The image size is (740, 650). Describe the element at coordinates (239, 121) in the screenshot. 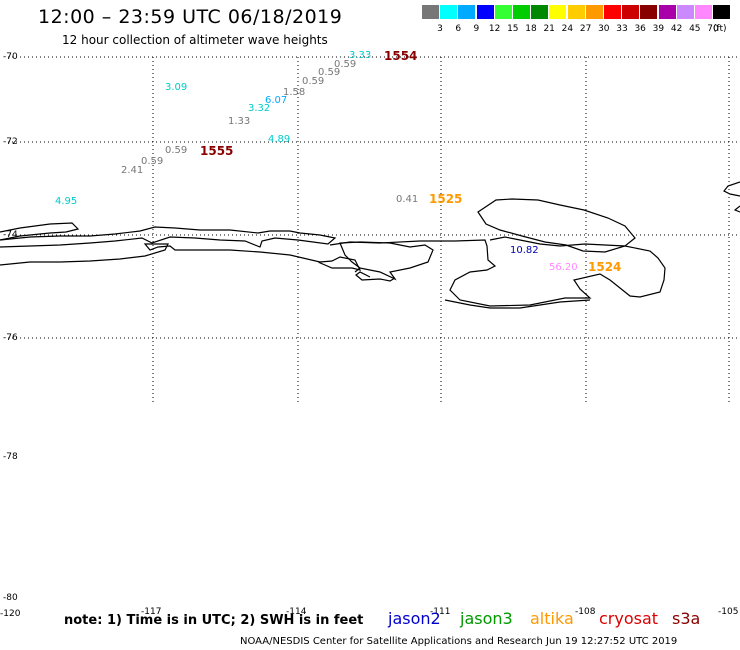

I see `wave-height-value: 1.33` at that location.